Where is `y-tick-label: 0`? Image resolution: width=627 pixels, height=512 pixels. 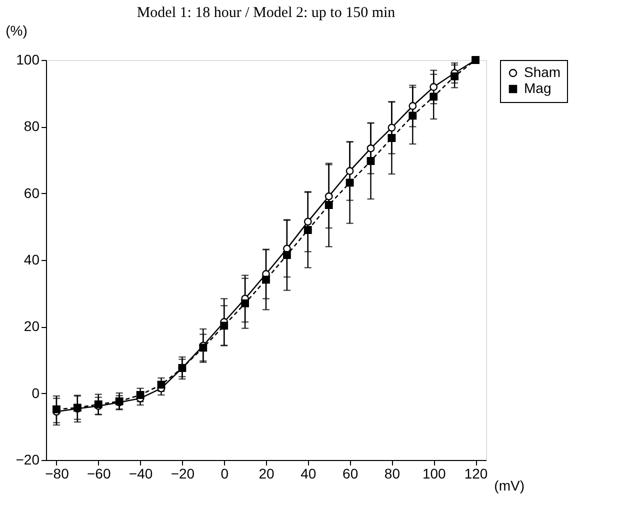
y-tick-label: 0 is located at coordinates (36, 392).